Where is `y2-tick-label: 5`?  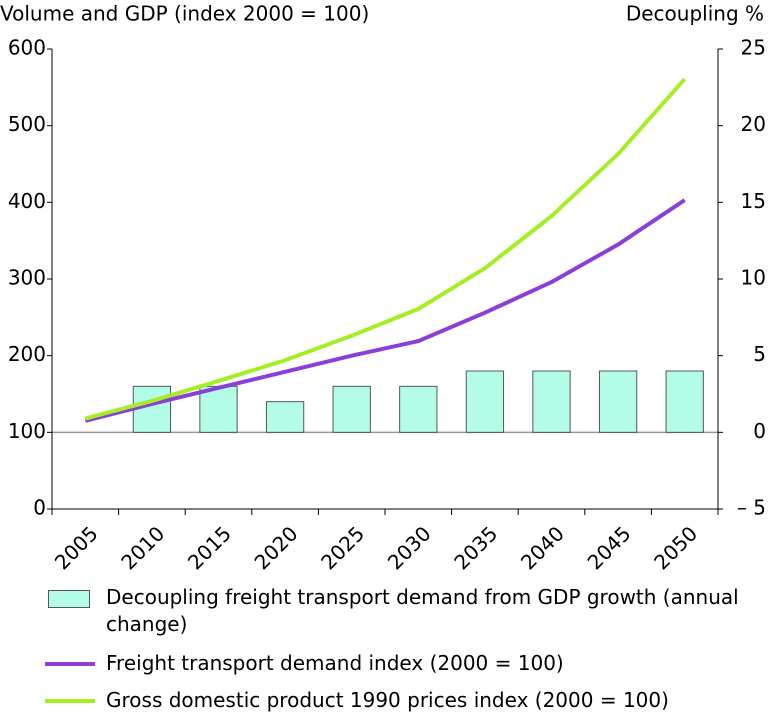 y2-tick-label: 5 is located at coordinates (759, 354).